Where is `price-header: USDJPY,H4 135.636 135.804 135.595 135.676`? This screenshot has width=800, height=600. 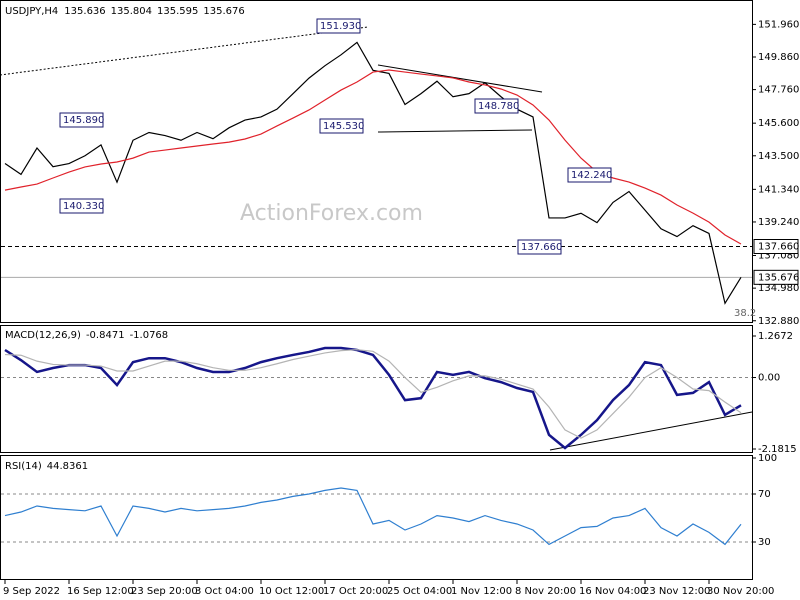 price-header: USDJPY,H4 135.636 135.804 135.595 135.676 is located at coordinates (125, 11).